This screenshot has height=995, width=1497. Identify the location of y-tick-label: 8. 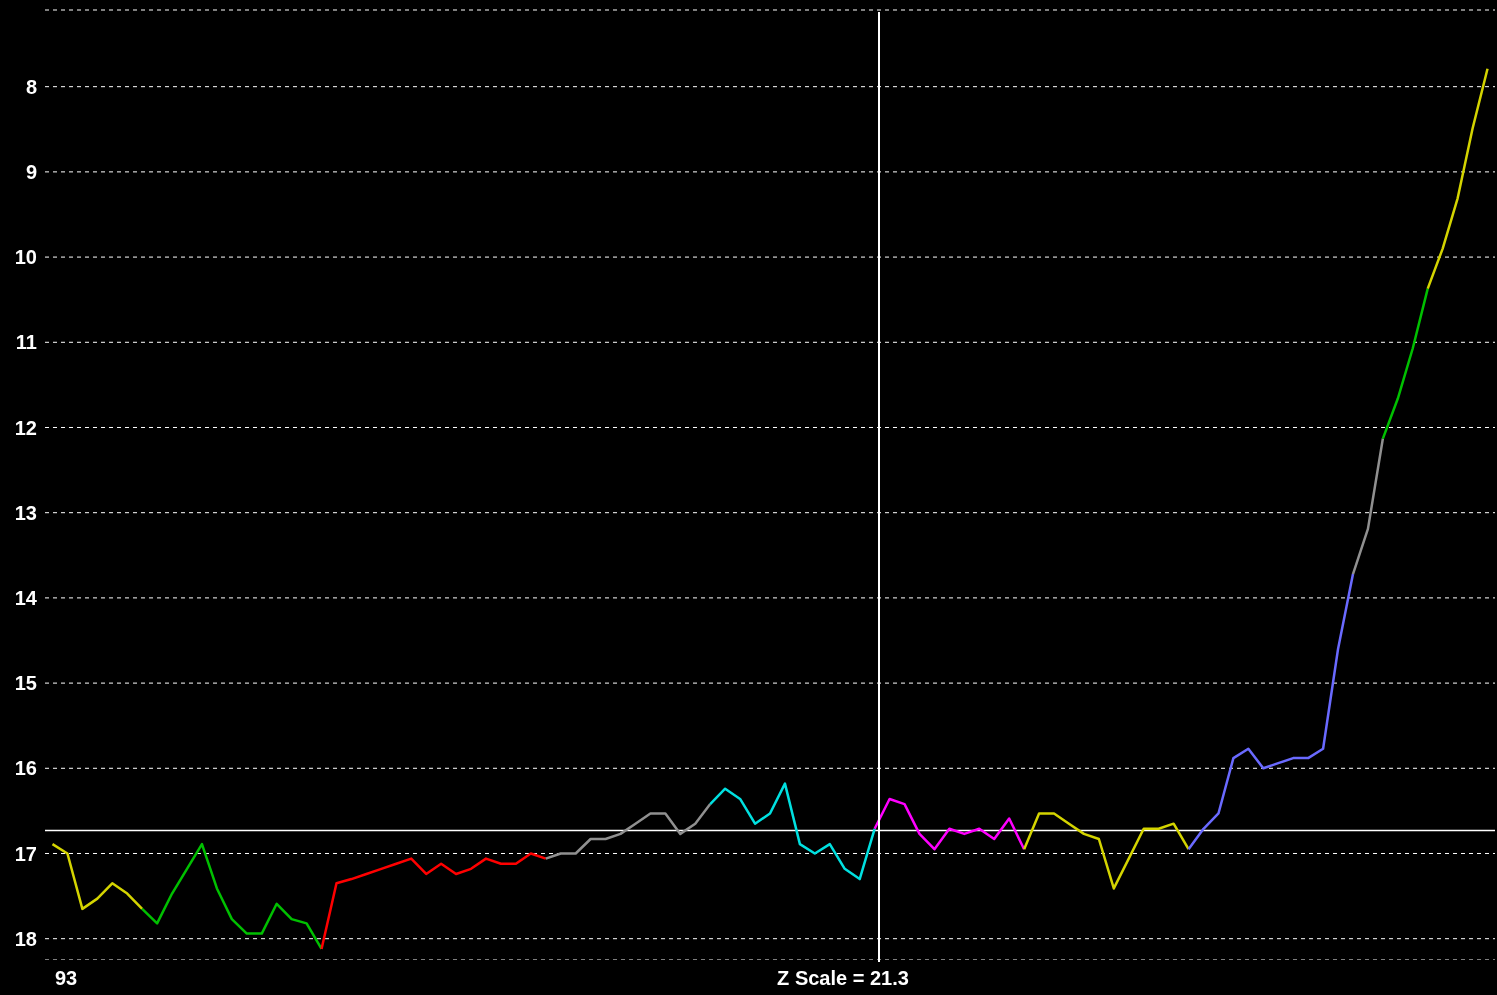
(31, 86).